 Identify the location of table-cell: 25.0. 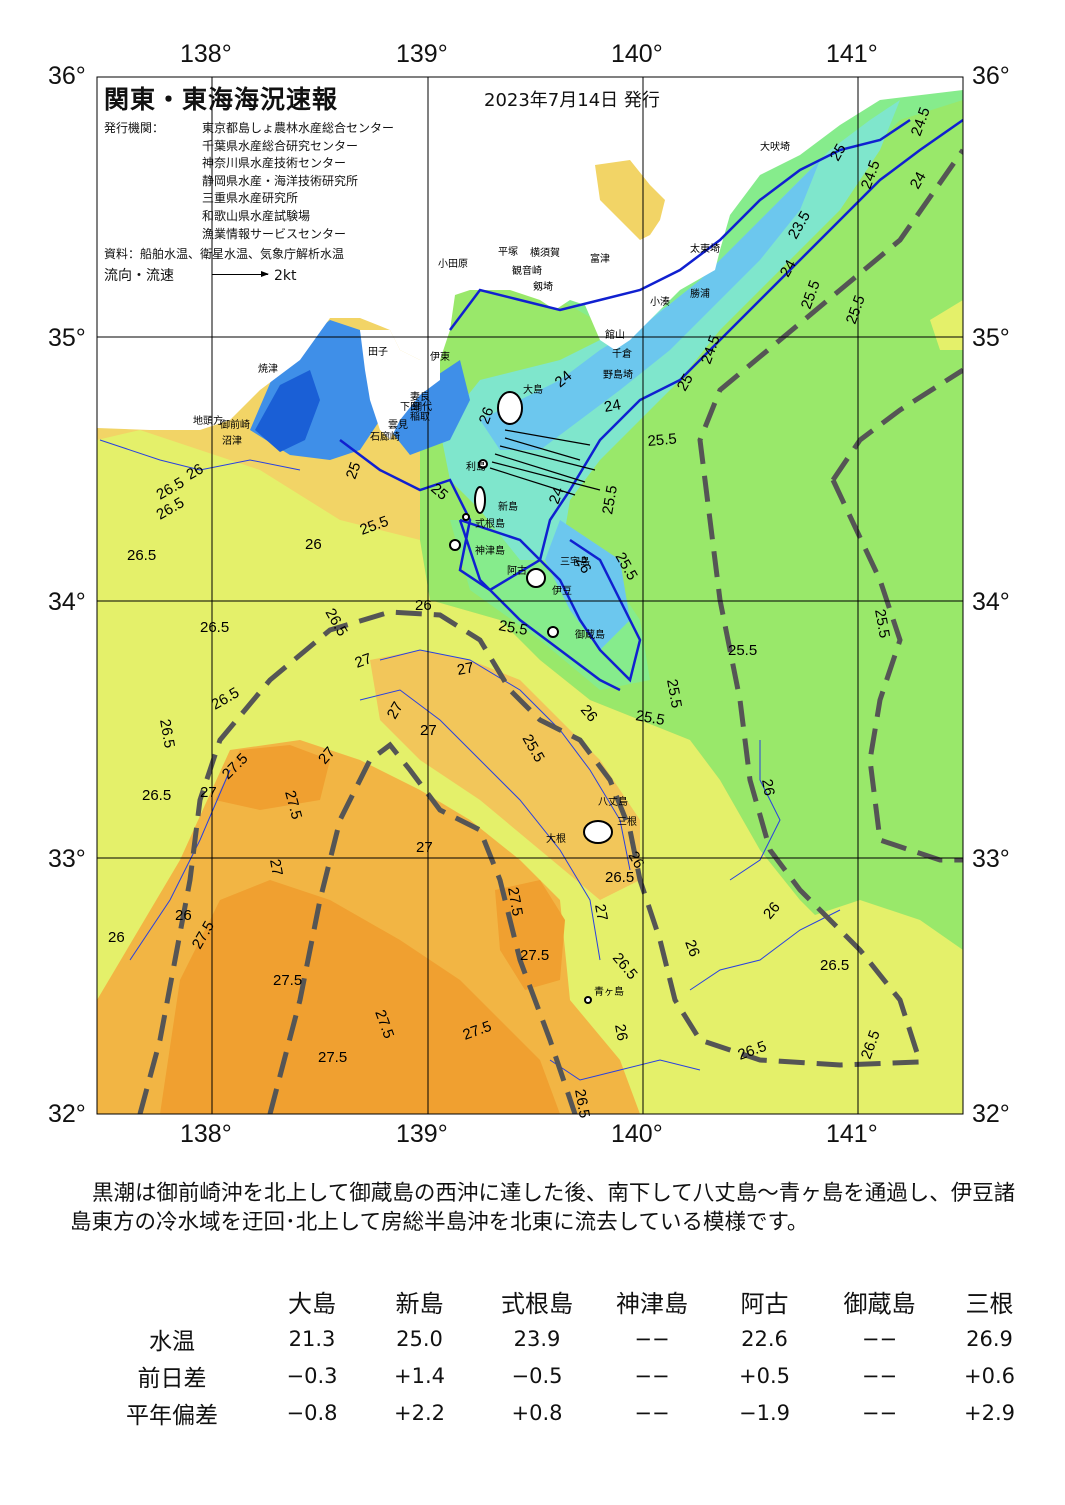
(419, 1338).